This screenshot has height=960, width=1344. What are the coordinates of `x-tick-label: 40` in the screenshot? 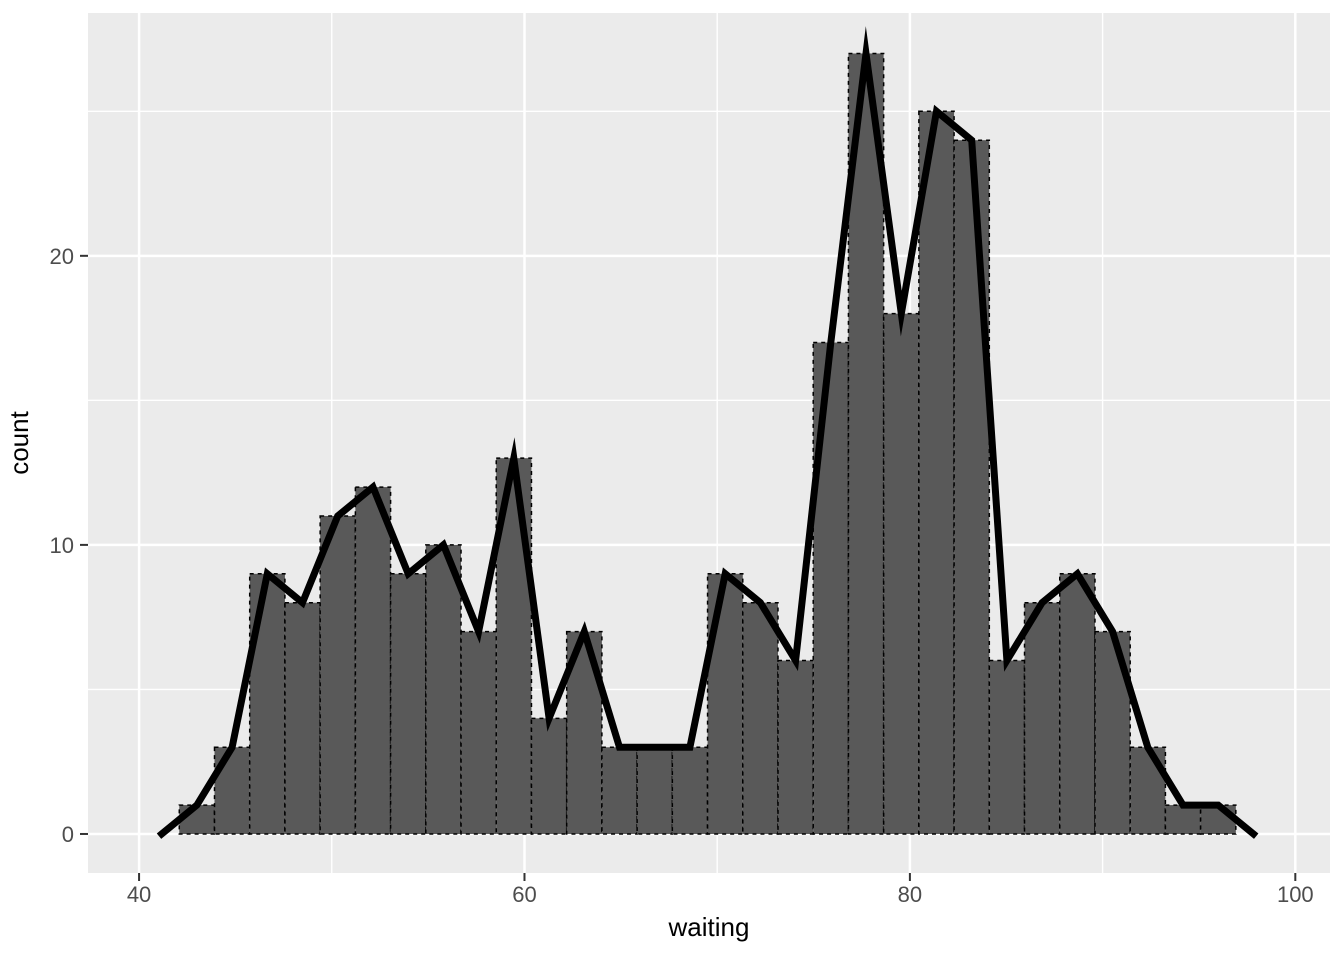 It's located at (139, 894).